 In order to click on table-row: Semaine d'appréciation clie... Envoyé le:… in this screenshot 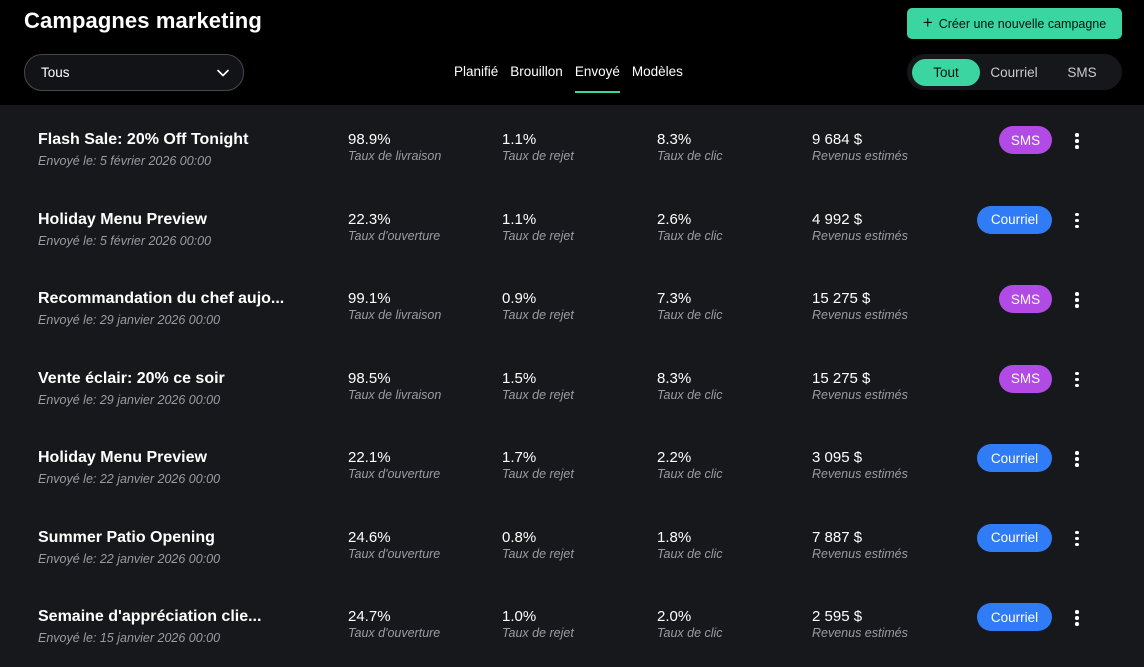, I will do `click(572, 622)`.